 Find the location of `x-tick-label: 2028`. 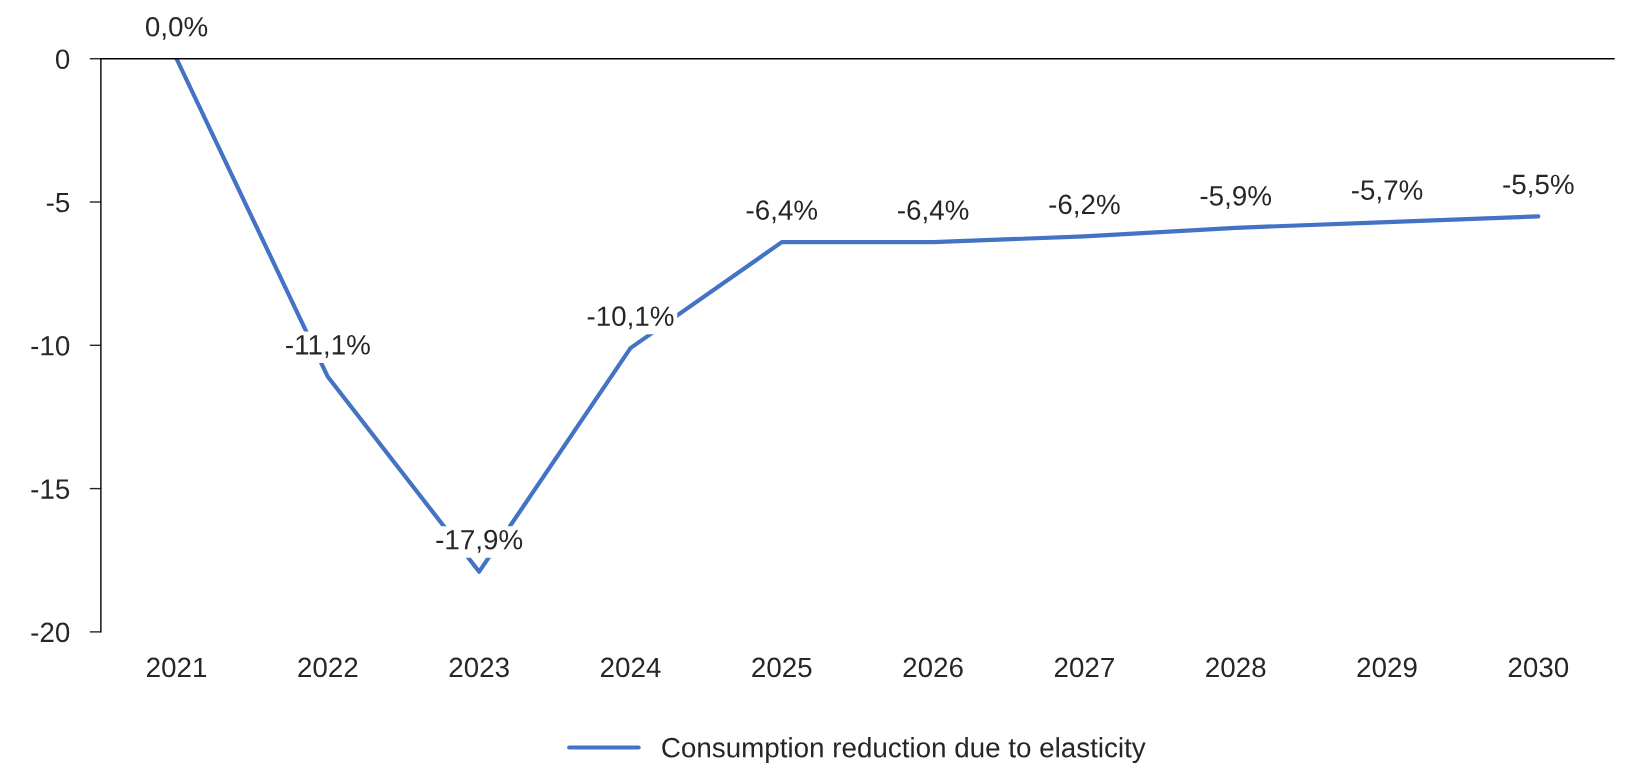

x-tick-label: 2028 is located at coordinates (1236, 667).